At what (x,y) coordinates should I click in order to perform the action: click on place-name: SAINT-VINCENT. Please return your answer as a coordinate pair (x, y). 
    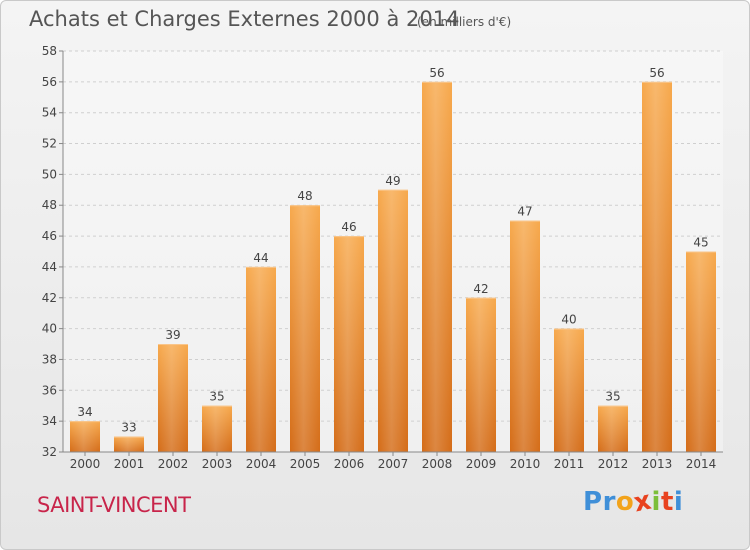
    Looking at the image, I should click on (114, 505).